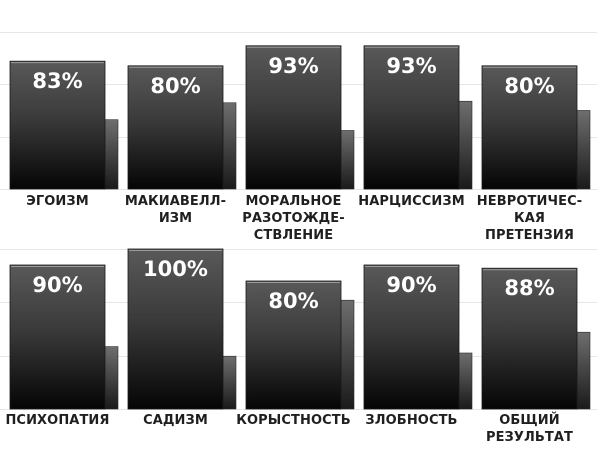 The width and height of the screenshot is (597, 470). Describe the element at coordinates (175, 420) in the screenshot. I see `category-label: САДИЗМ` at that location.